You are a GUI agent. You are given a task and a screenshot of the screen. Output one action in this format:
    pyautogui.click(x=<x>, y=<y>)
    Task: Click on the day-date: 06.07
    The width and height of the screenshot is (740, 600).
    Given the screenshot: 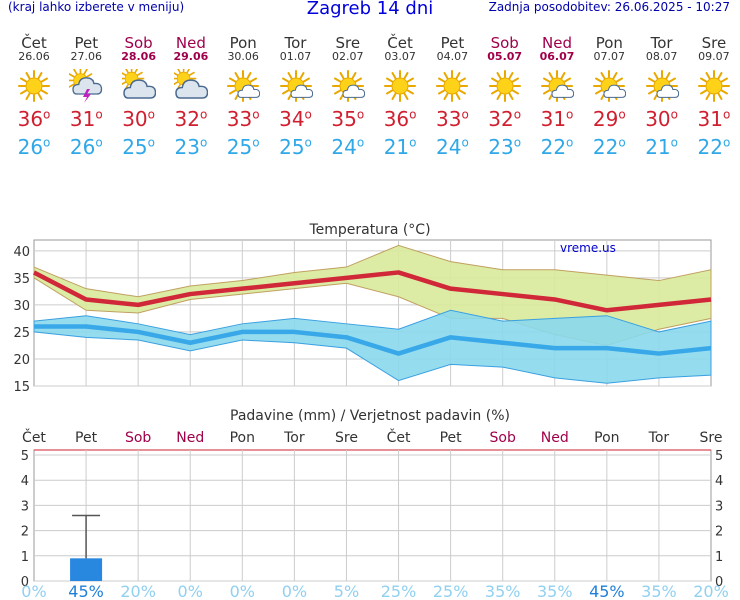 What is the action you would take?
    pyautogui.click(x=557, y=56)
    